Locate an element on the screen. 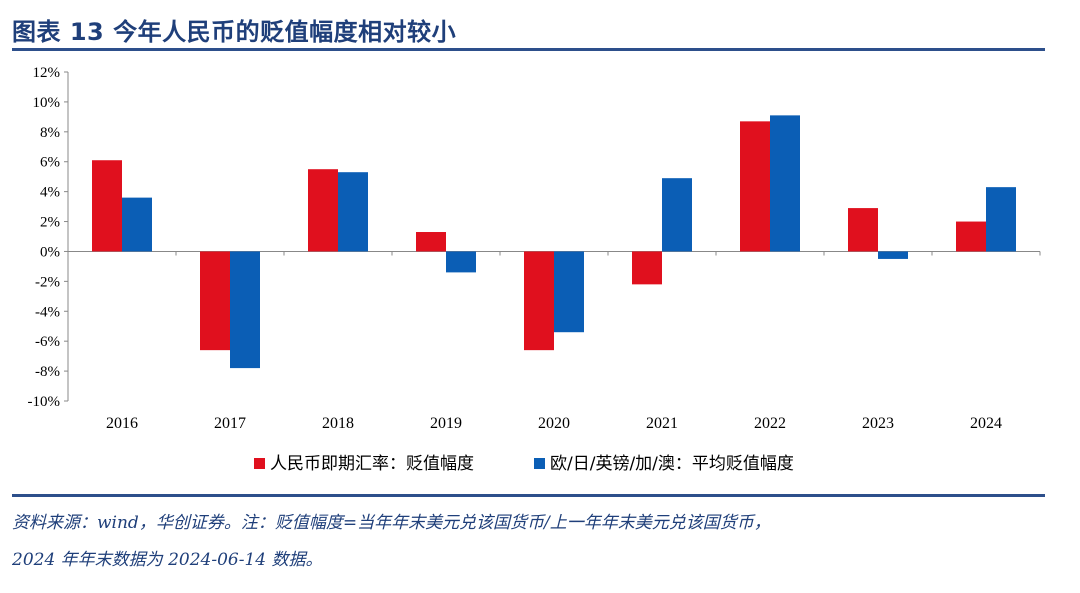 The width and height of the screenshot is (1080, 593). cny-bar-2023 is located at coordinates (863, 230).